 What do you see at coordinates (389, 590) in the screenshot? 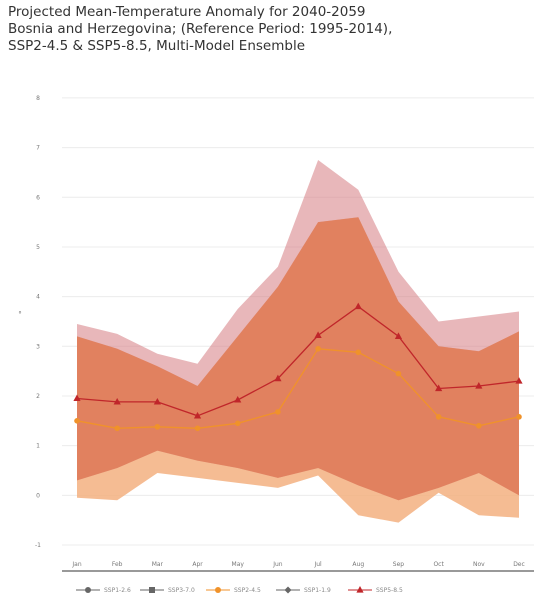
I see `legend-label: SSP5-8.5` at bounding box center [389, 590].